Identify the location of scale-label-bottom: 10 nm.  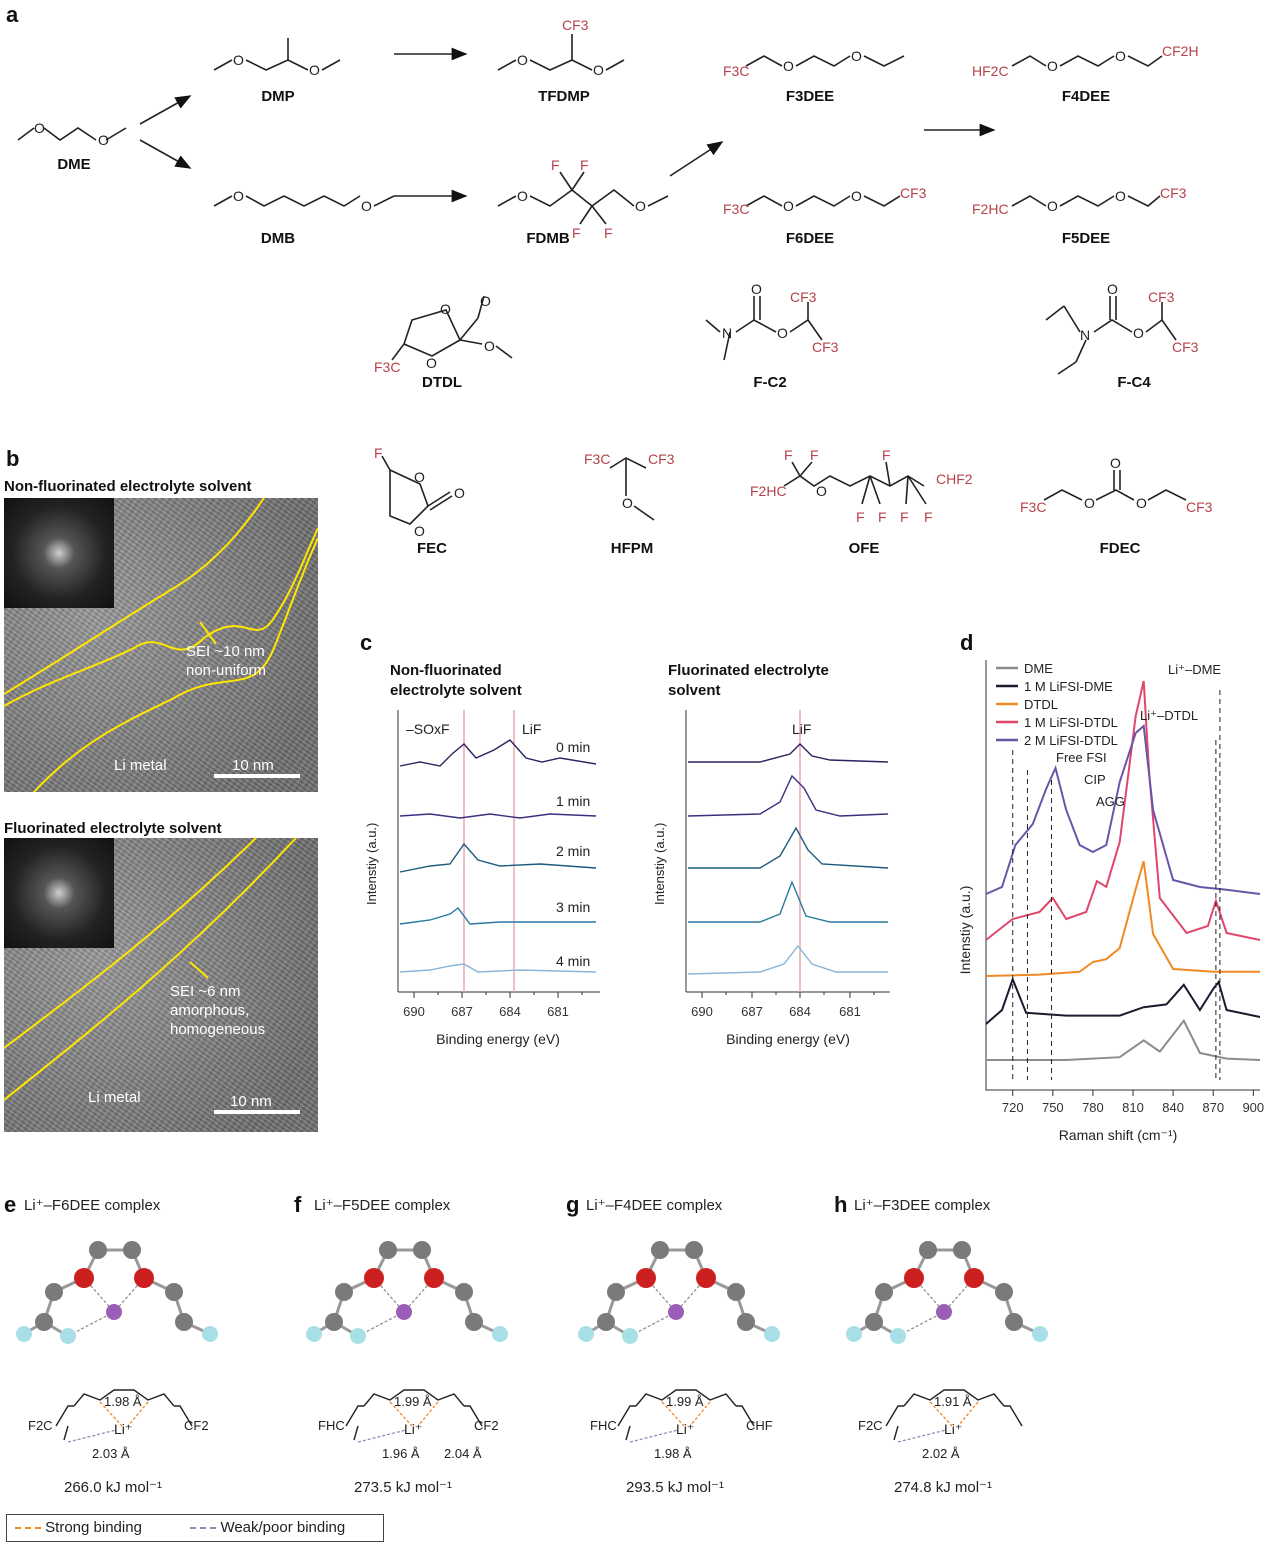
(251, 1101).